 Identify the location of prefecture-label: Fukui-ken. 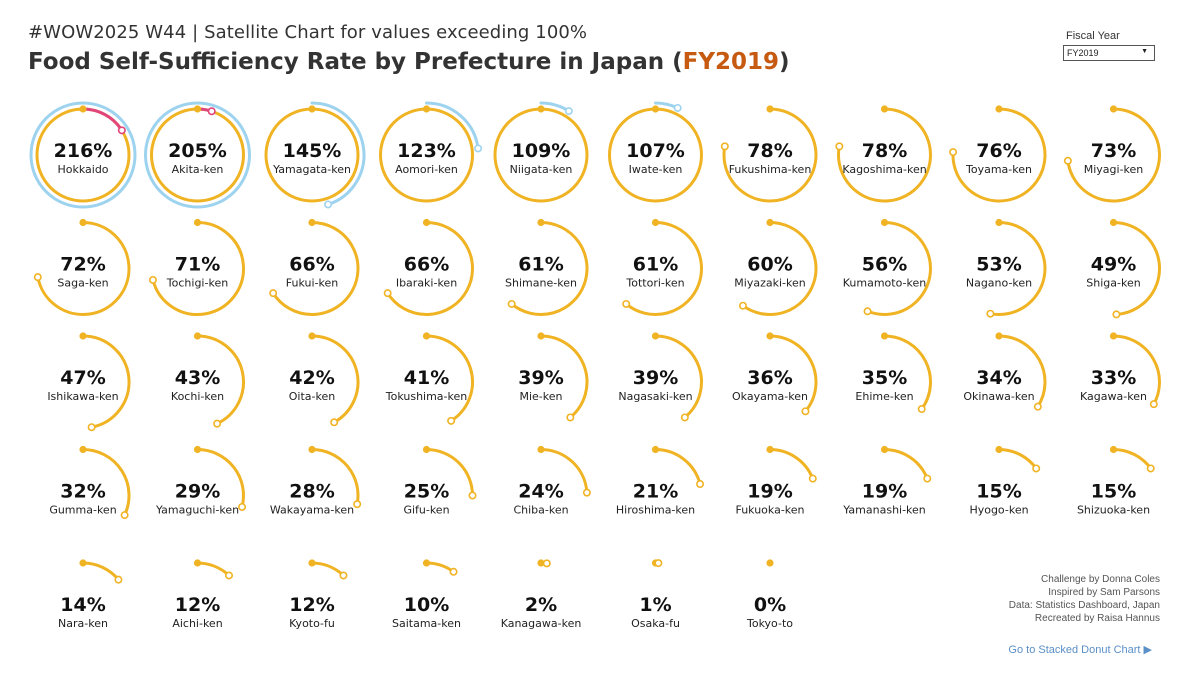
(312, 283).